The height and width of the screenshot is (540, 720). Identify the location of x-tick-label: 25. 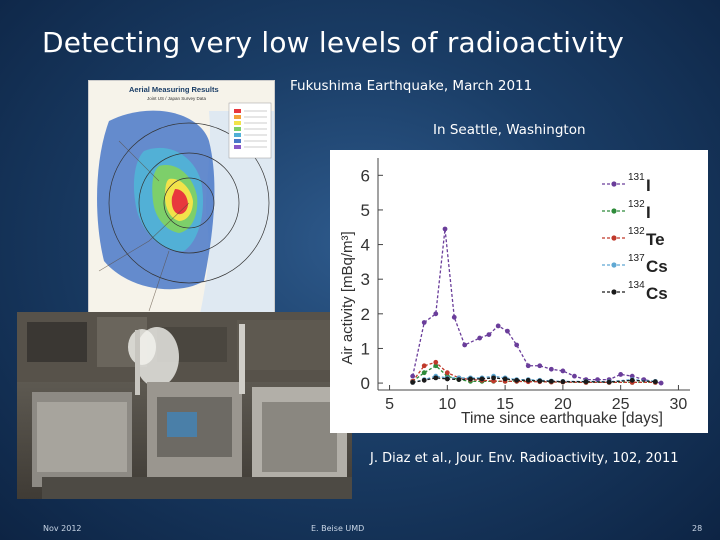
(621, 404).